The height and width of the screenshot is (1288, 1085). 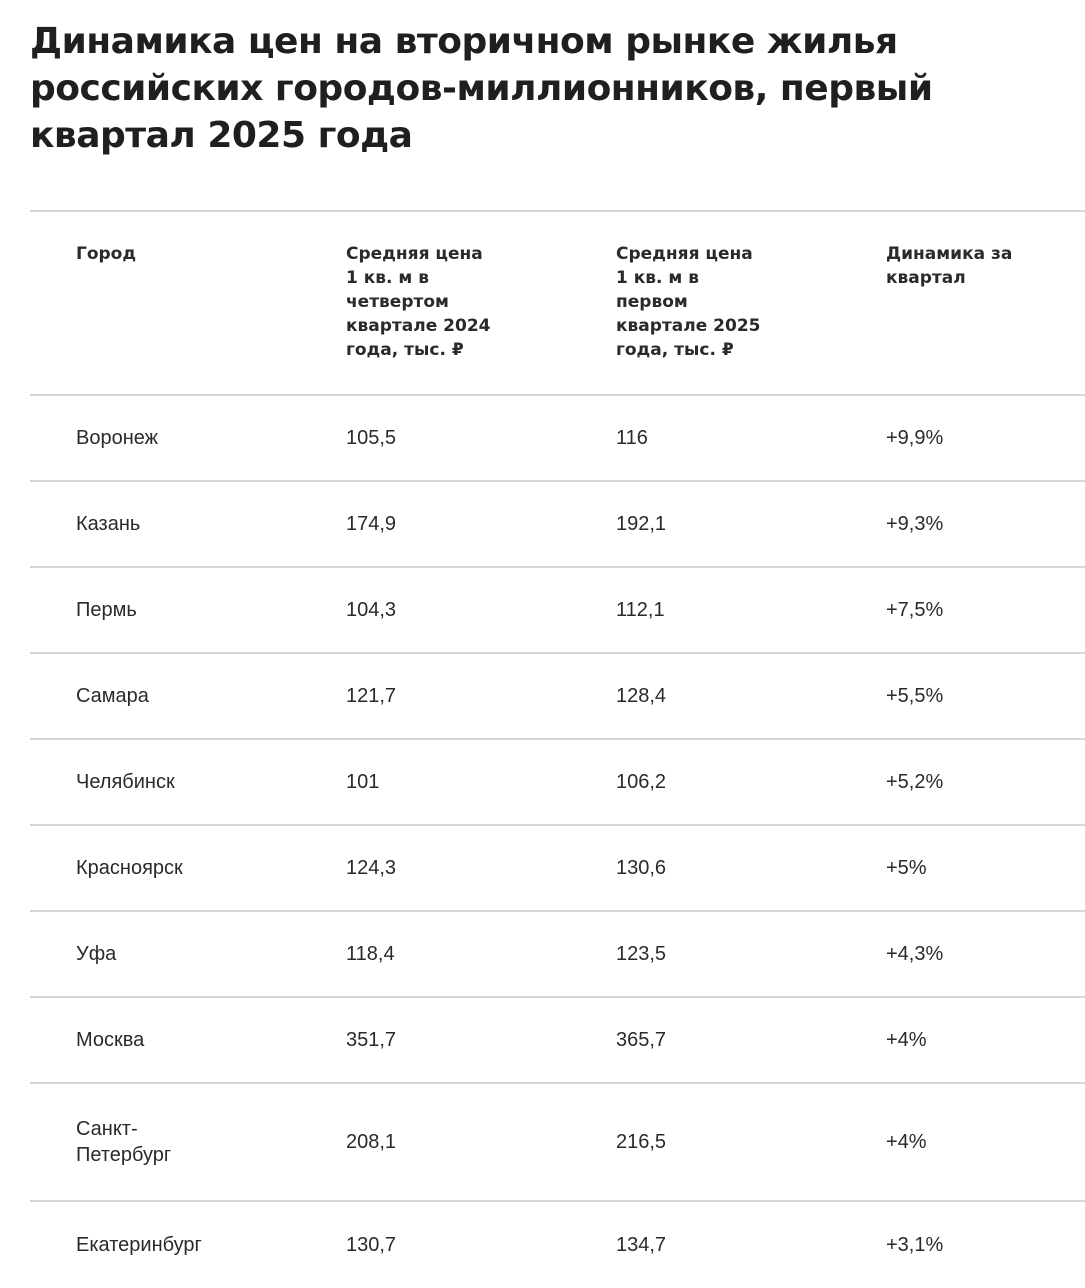 I want to click on table-row: Пермь 104,3 112,1 +7,5%, so click(x=557, y=611).